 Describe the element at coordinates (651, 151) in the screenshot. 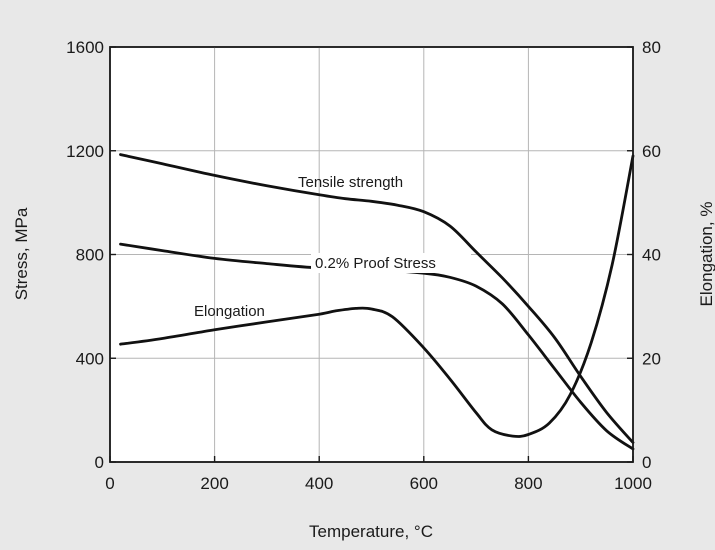

I see `y2-tick-label: 60` at that location.